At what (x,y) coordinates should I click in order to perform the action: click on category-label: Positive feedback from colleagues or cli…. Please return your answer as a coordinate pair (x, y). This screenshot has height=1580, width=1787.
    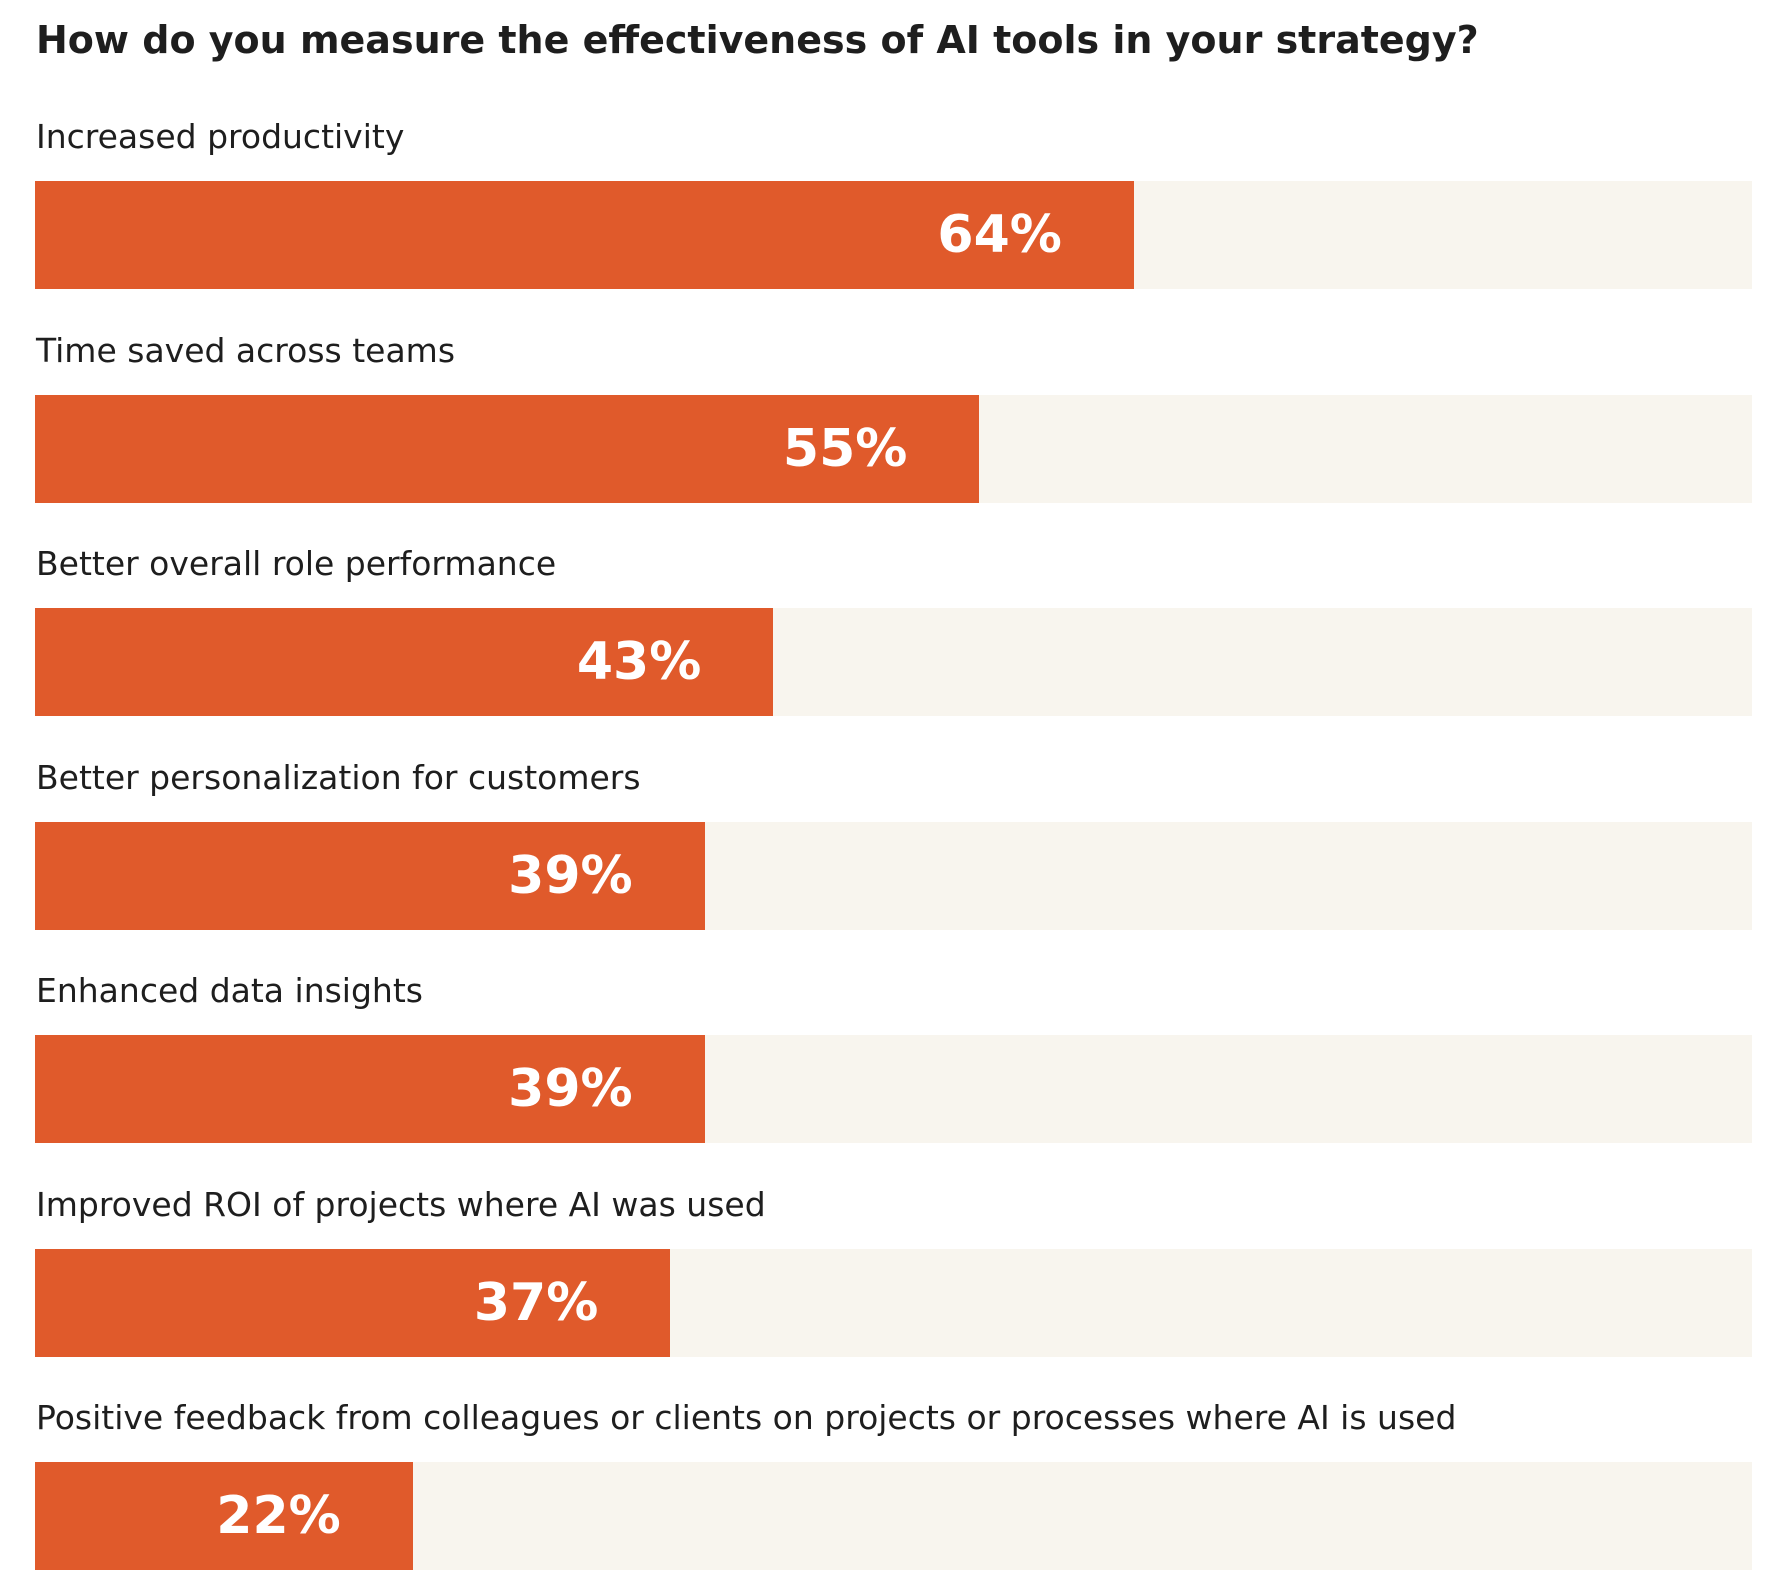
    Looking at the image, I should click on (746, 1417).